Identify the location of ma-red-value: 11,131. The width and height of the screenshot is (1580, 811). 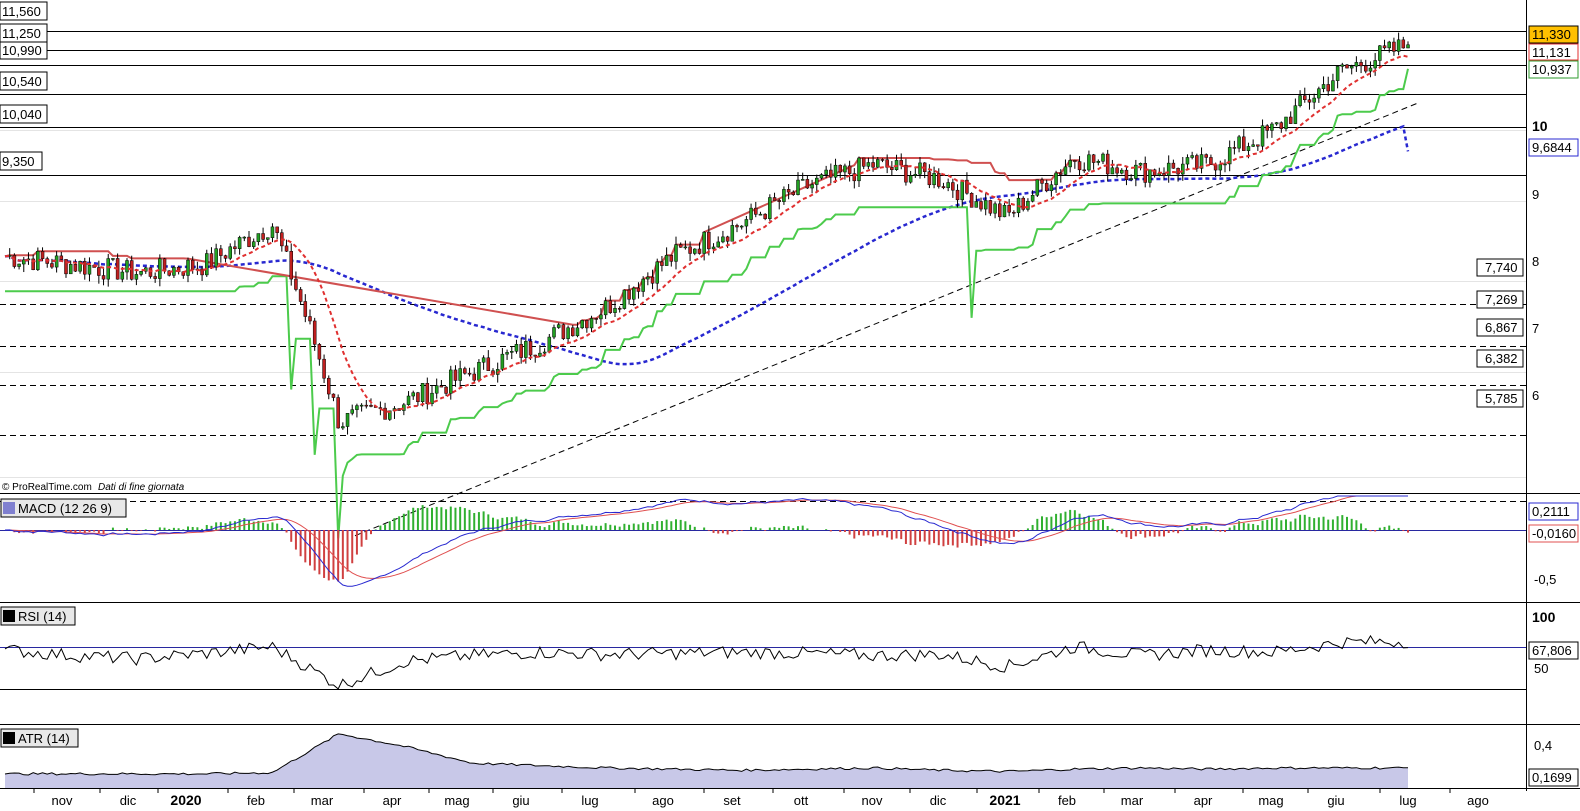
(1551, 52).